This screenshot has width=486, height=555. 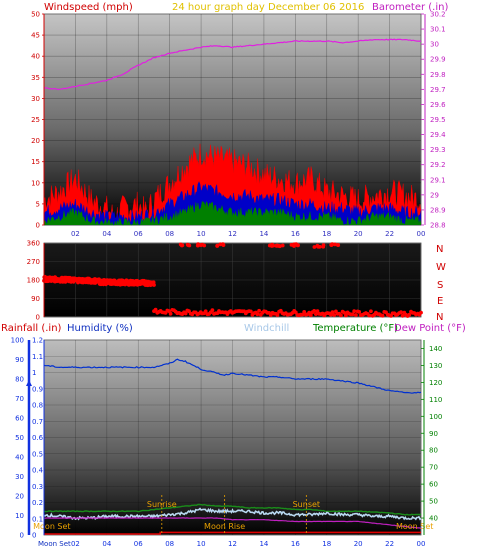 I want to click on humidity-y-tick: 90, so click(x=19, y=360).